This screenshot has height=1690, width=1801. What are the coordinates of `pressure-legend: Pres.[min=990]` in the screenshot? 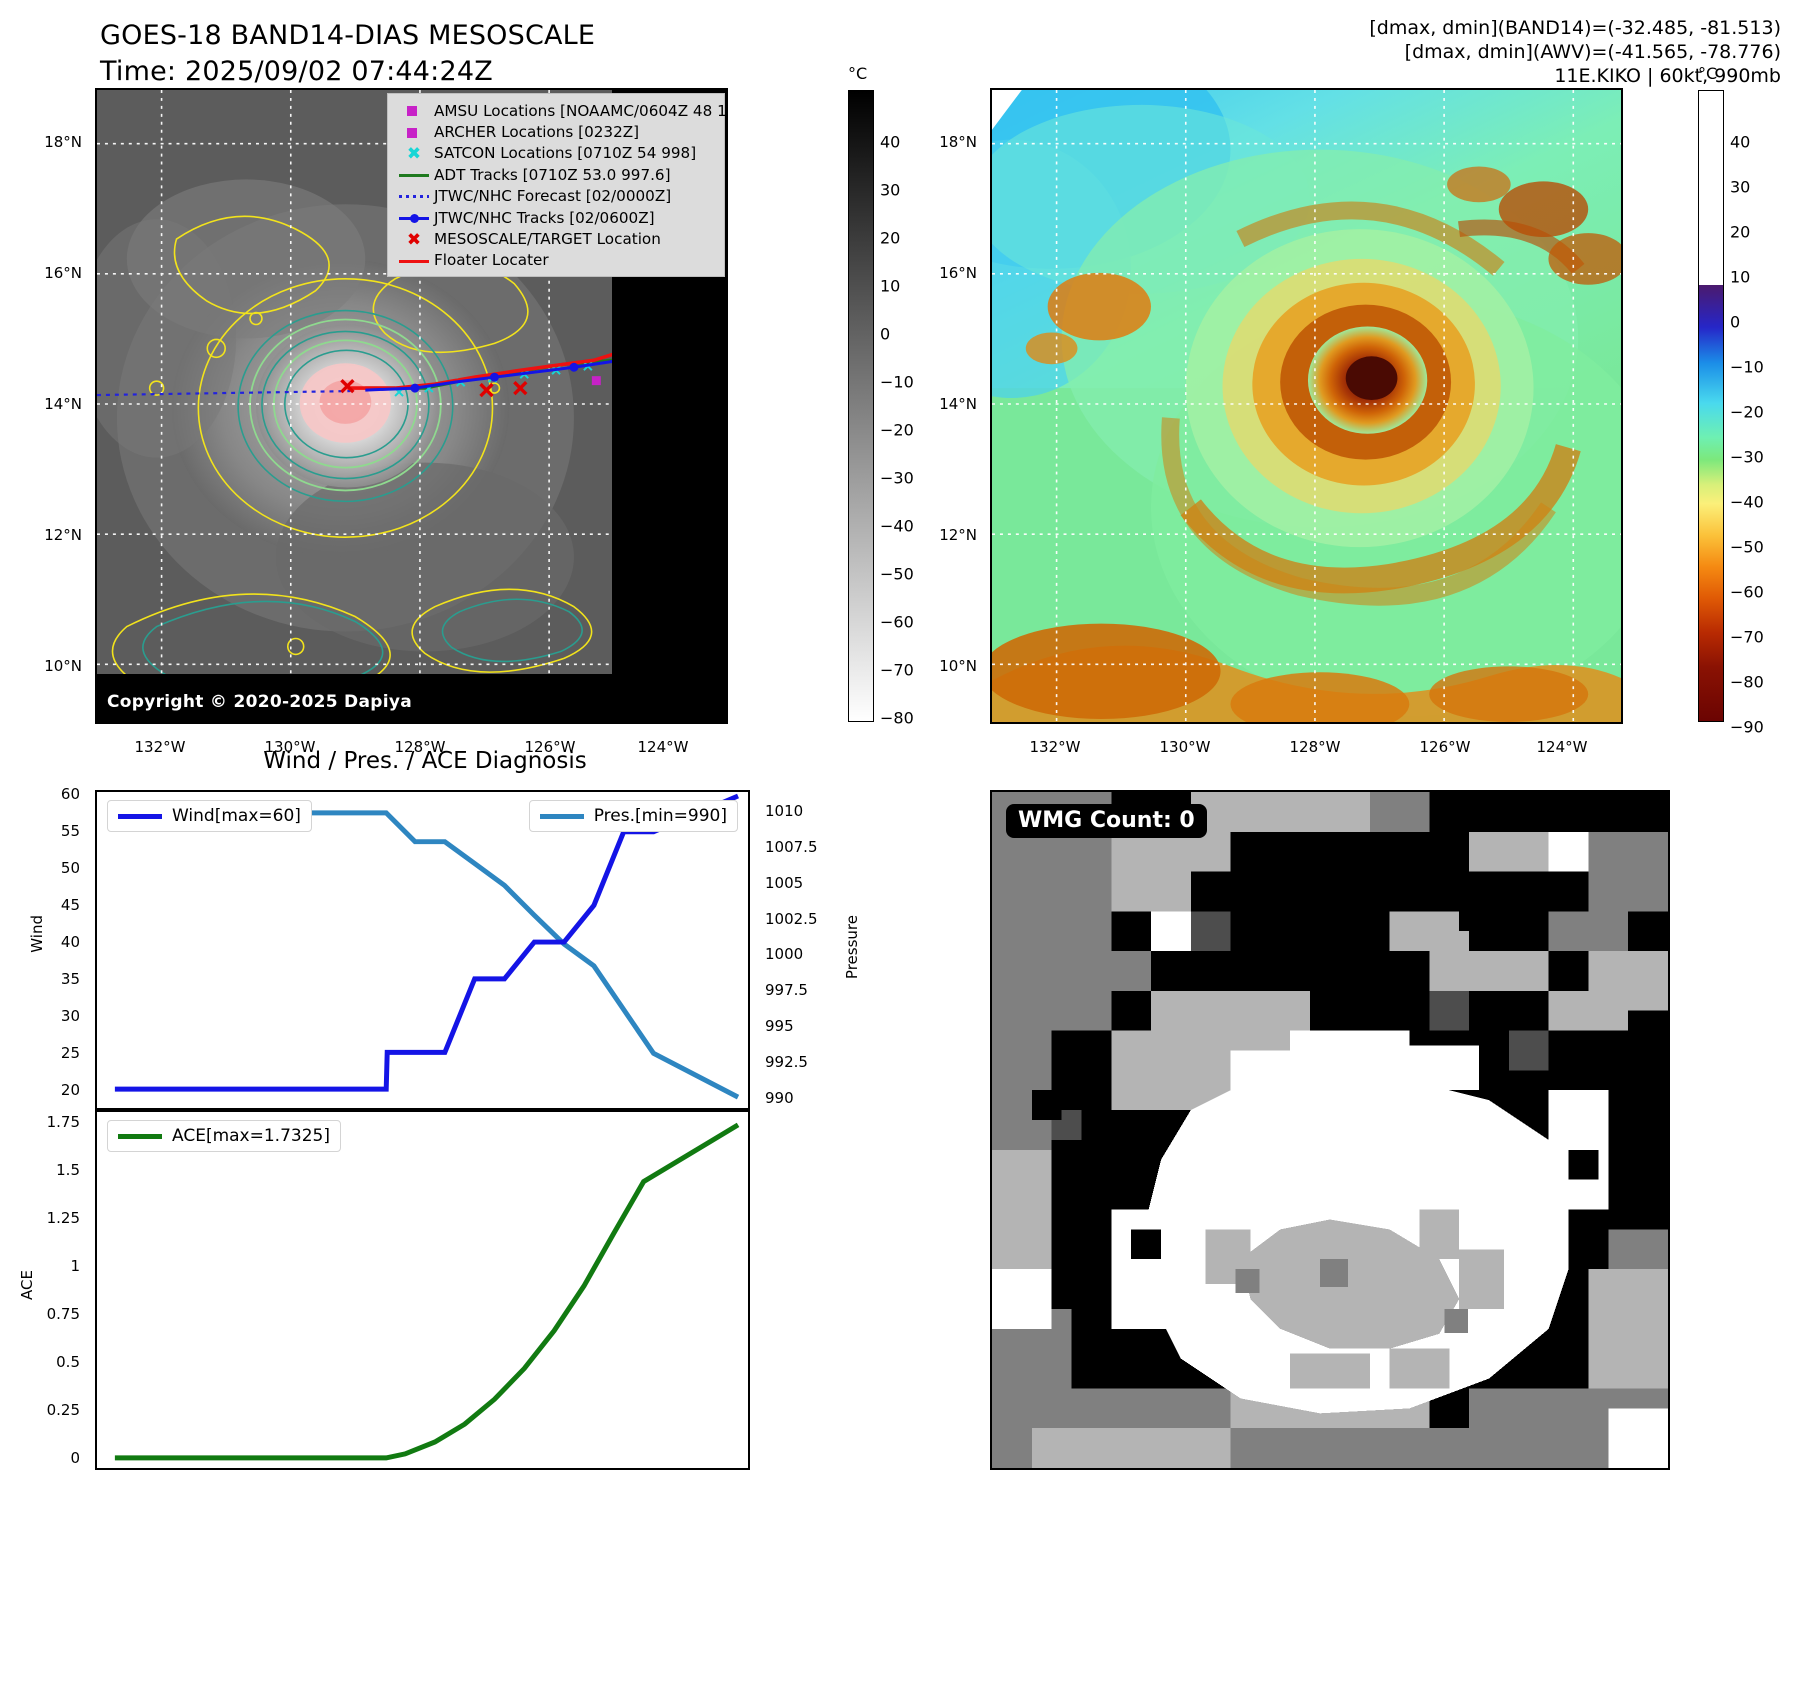 It's located at (633, 816).